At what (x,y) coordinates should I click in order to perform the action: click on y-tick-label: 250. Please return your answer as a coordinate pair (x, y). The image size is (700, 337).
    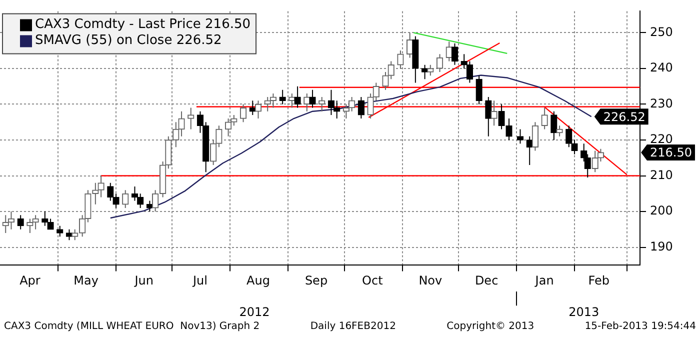
    Looking at the image, I should click on (661, 31).